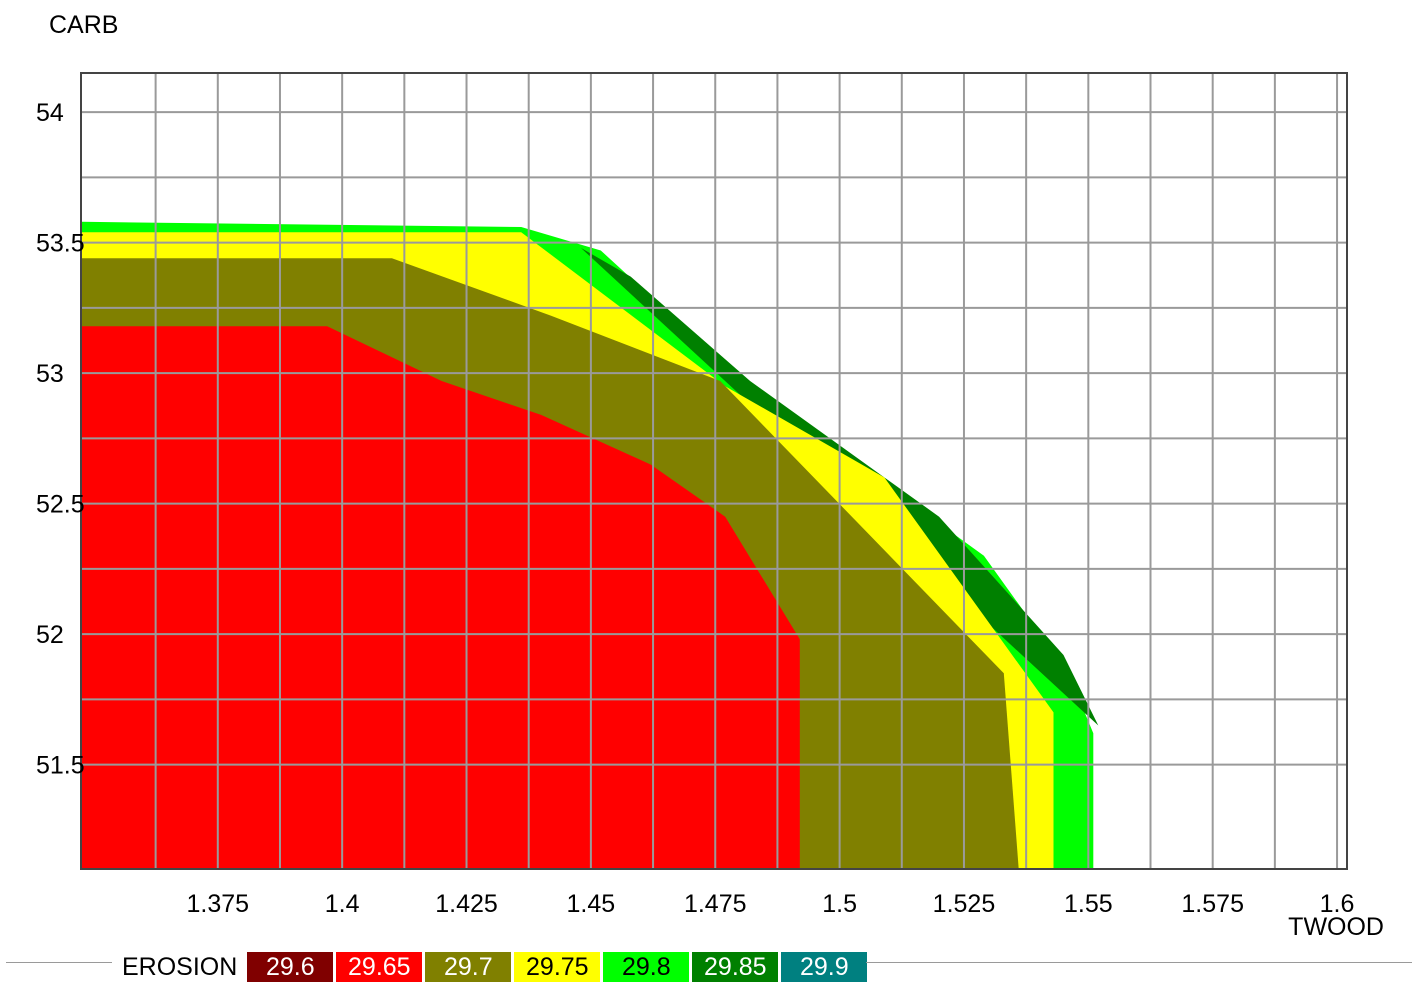 The height and width of the screenshot is (998, 1418). Describe the element at coordinates (60, 244) in the screenshot. I see `y-tick-label: 53.5` at that location.